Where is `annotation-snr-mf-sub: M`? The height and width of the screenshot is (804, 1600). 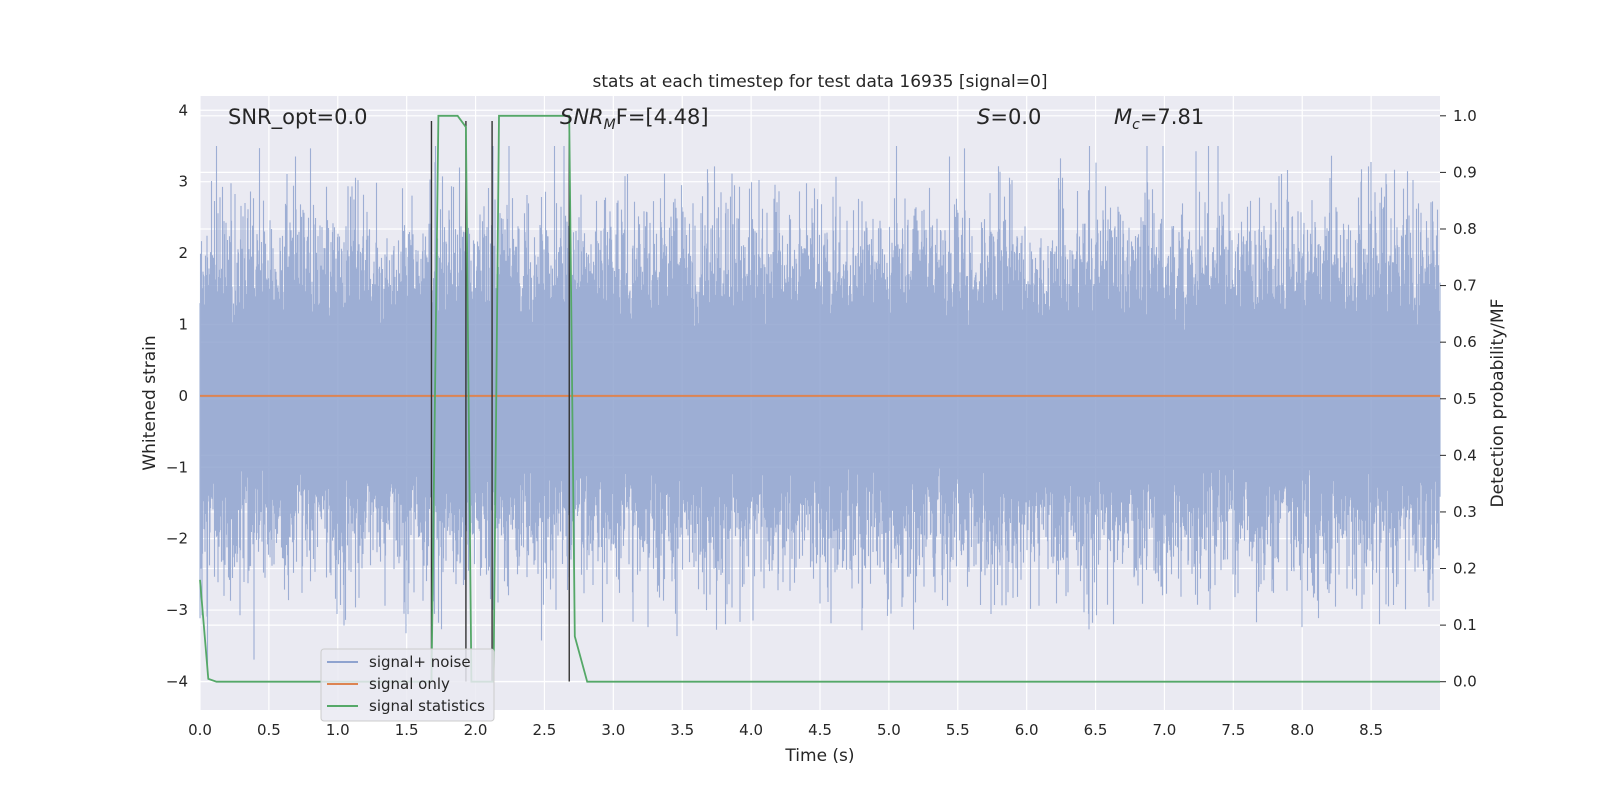 annotation-snr-mf-sub: M is located at coordinates (610, 125).